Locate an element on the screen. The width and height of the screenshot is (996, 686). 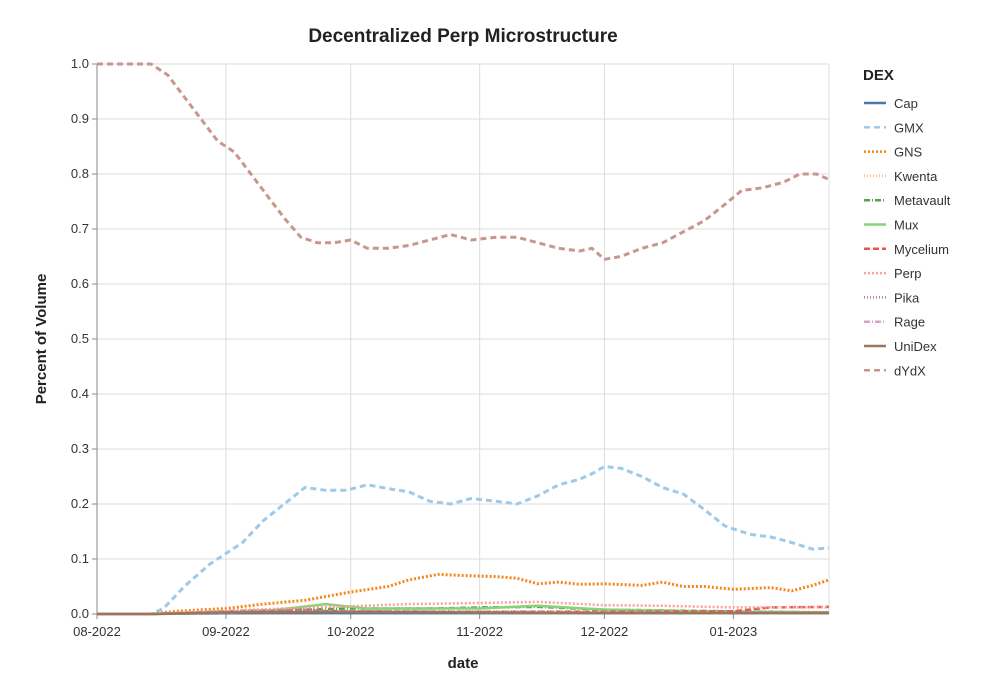
y-tick-label: 0.6 is located at coordinates (80, 283).